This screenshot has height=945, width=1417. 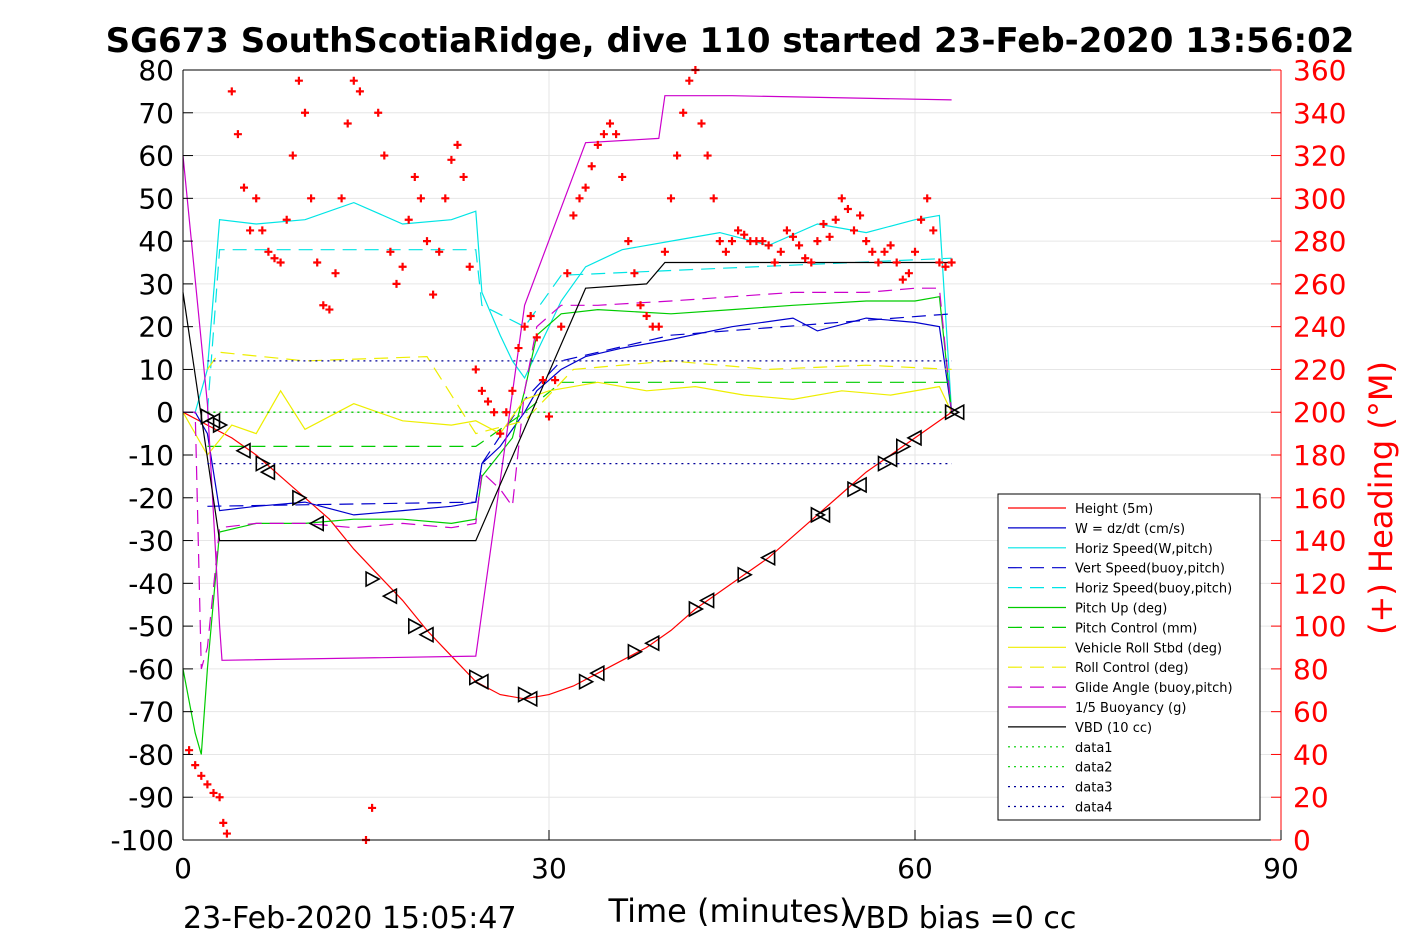 What do you see at coordinates (1136, 628) in the screenshot?
I see `legend-label: Pitch Control (mm)` at bounding box center [1136, 628].